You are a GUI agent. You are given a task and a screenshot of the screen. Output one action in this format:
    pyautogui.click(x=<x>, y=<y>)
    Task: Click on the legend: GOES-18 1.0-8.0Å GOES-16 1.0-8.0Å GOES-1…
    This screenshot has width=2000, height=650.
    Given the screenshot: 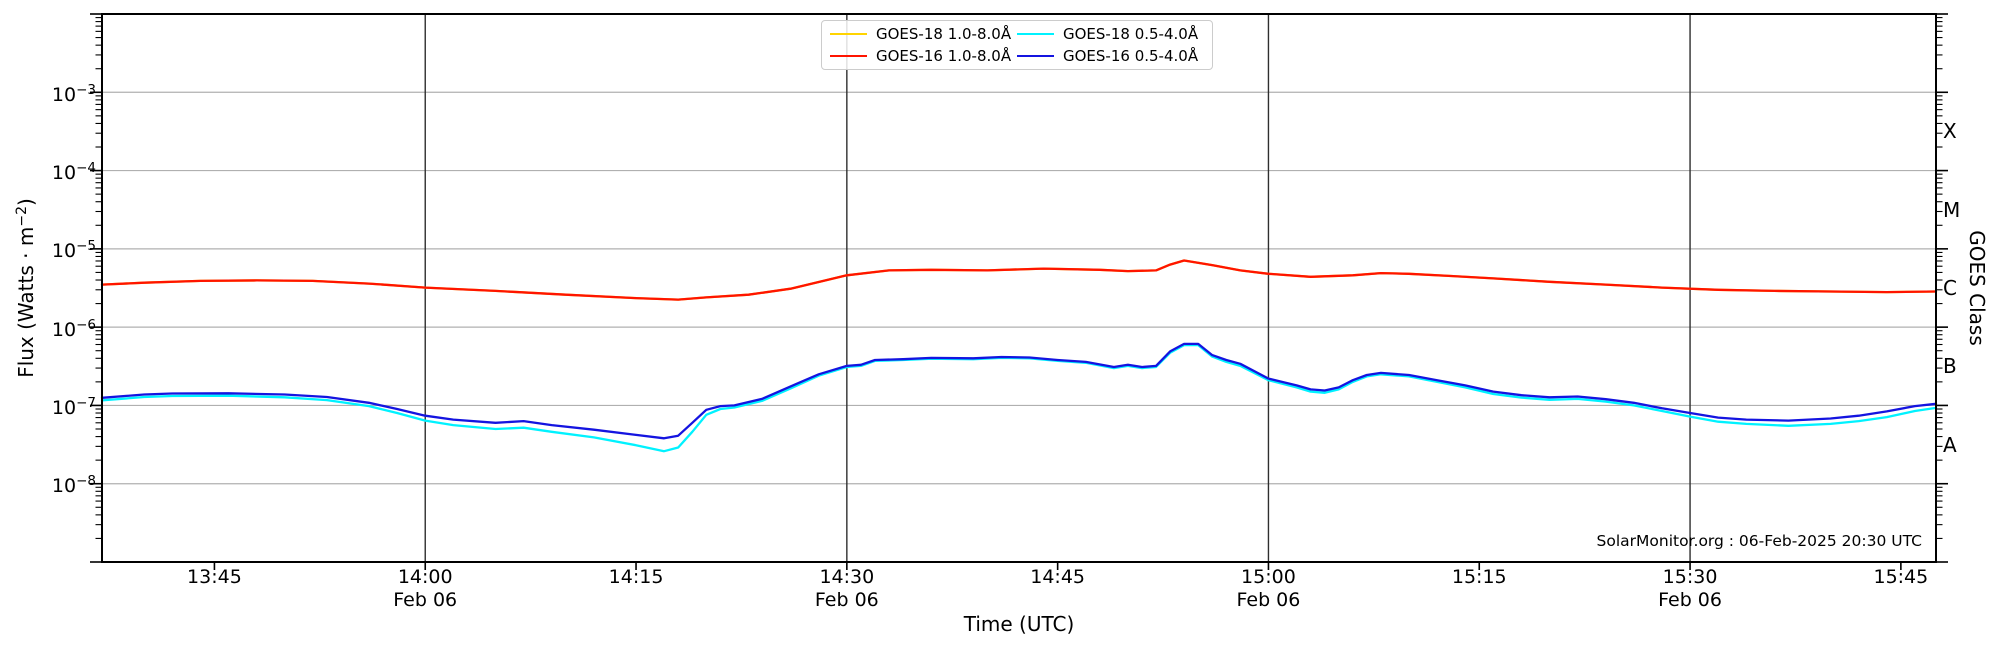 What is the action you would take?
    pyautogui.click(x=1017, y=45)
    